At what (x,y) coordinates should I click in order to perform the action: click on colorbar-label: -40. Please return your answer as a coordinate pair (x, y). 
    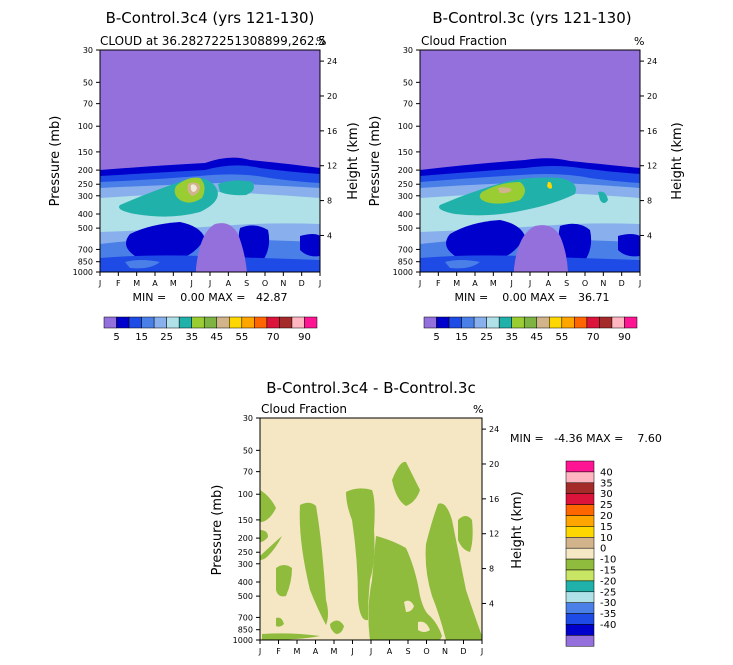
    Looking at the image, I should click on (608, 625).